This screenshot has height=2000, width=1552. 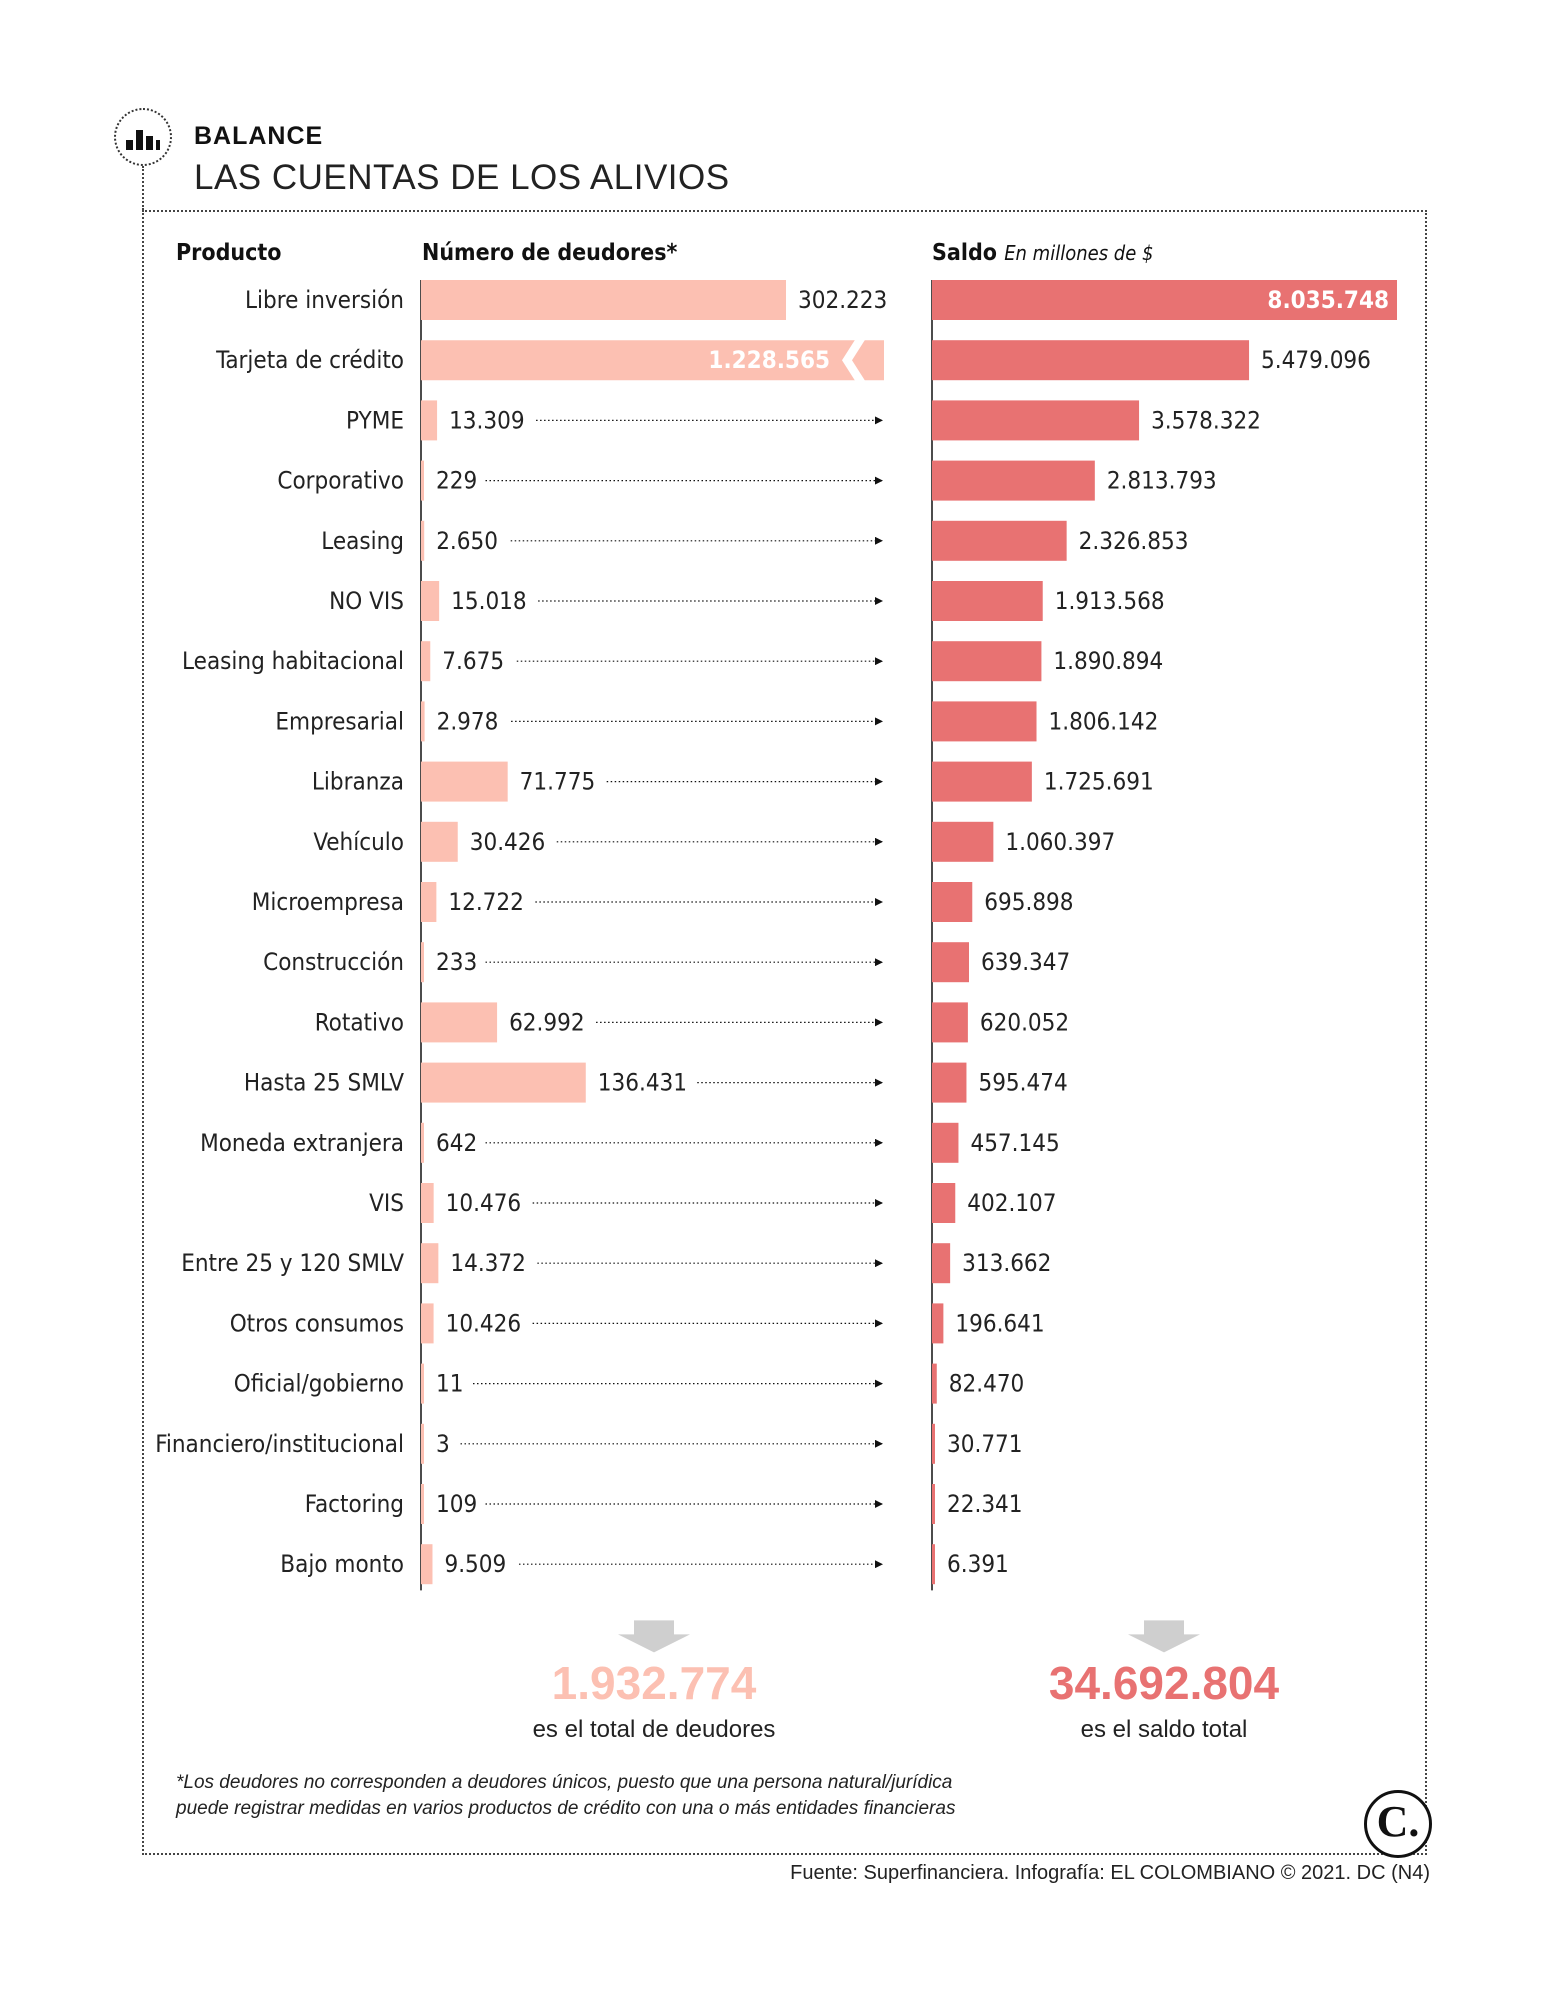 I want to click on balance-value-label: 22.341, so click(x=985, y=1504).